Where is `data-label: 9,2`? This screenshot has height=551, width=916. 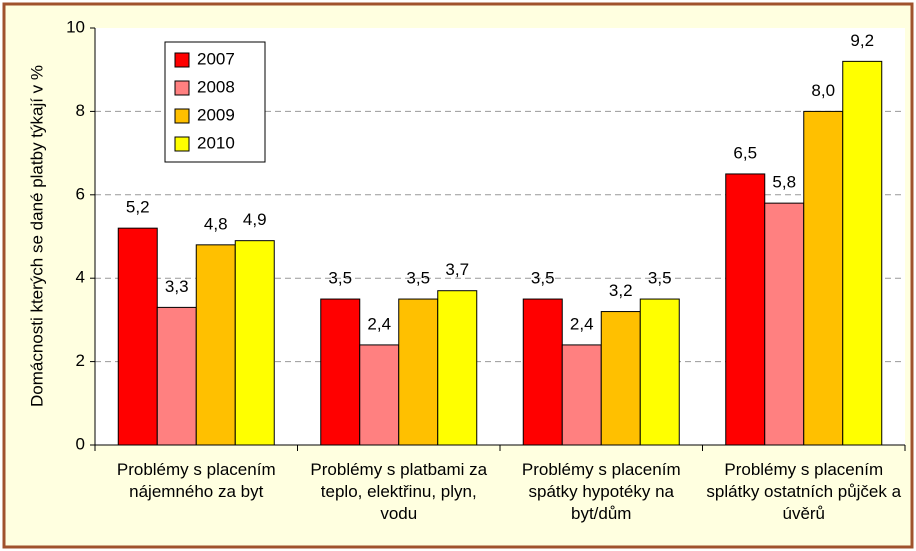
data-label: 9,2 is located at coordinates (862, 40).